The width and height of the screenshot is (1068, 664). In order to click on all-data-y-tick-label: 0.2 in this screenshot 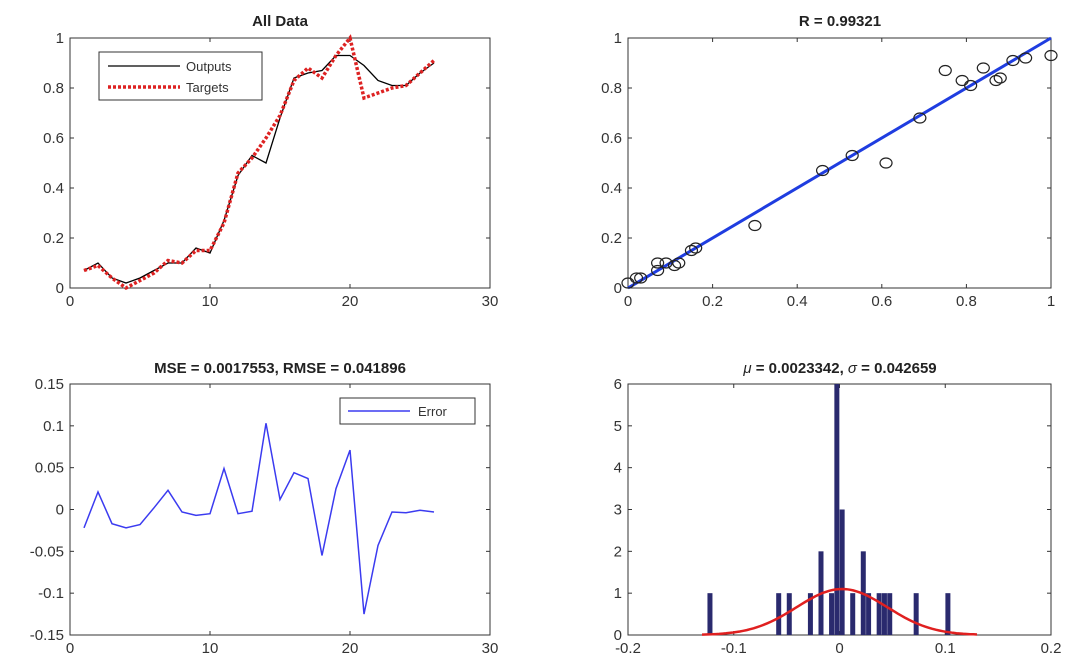, I will do `click(53, 238)`.